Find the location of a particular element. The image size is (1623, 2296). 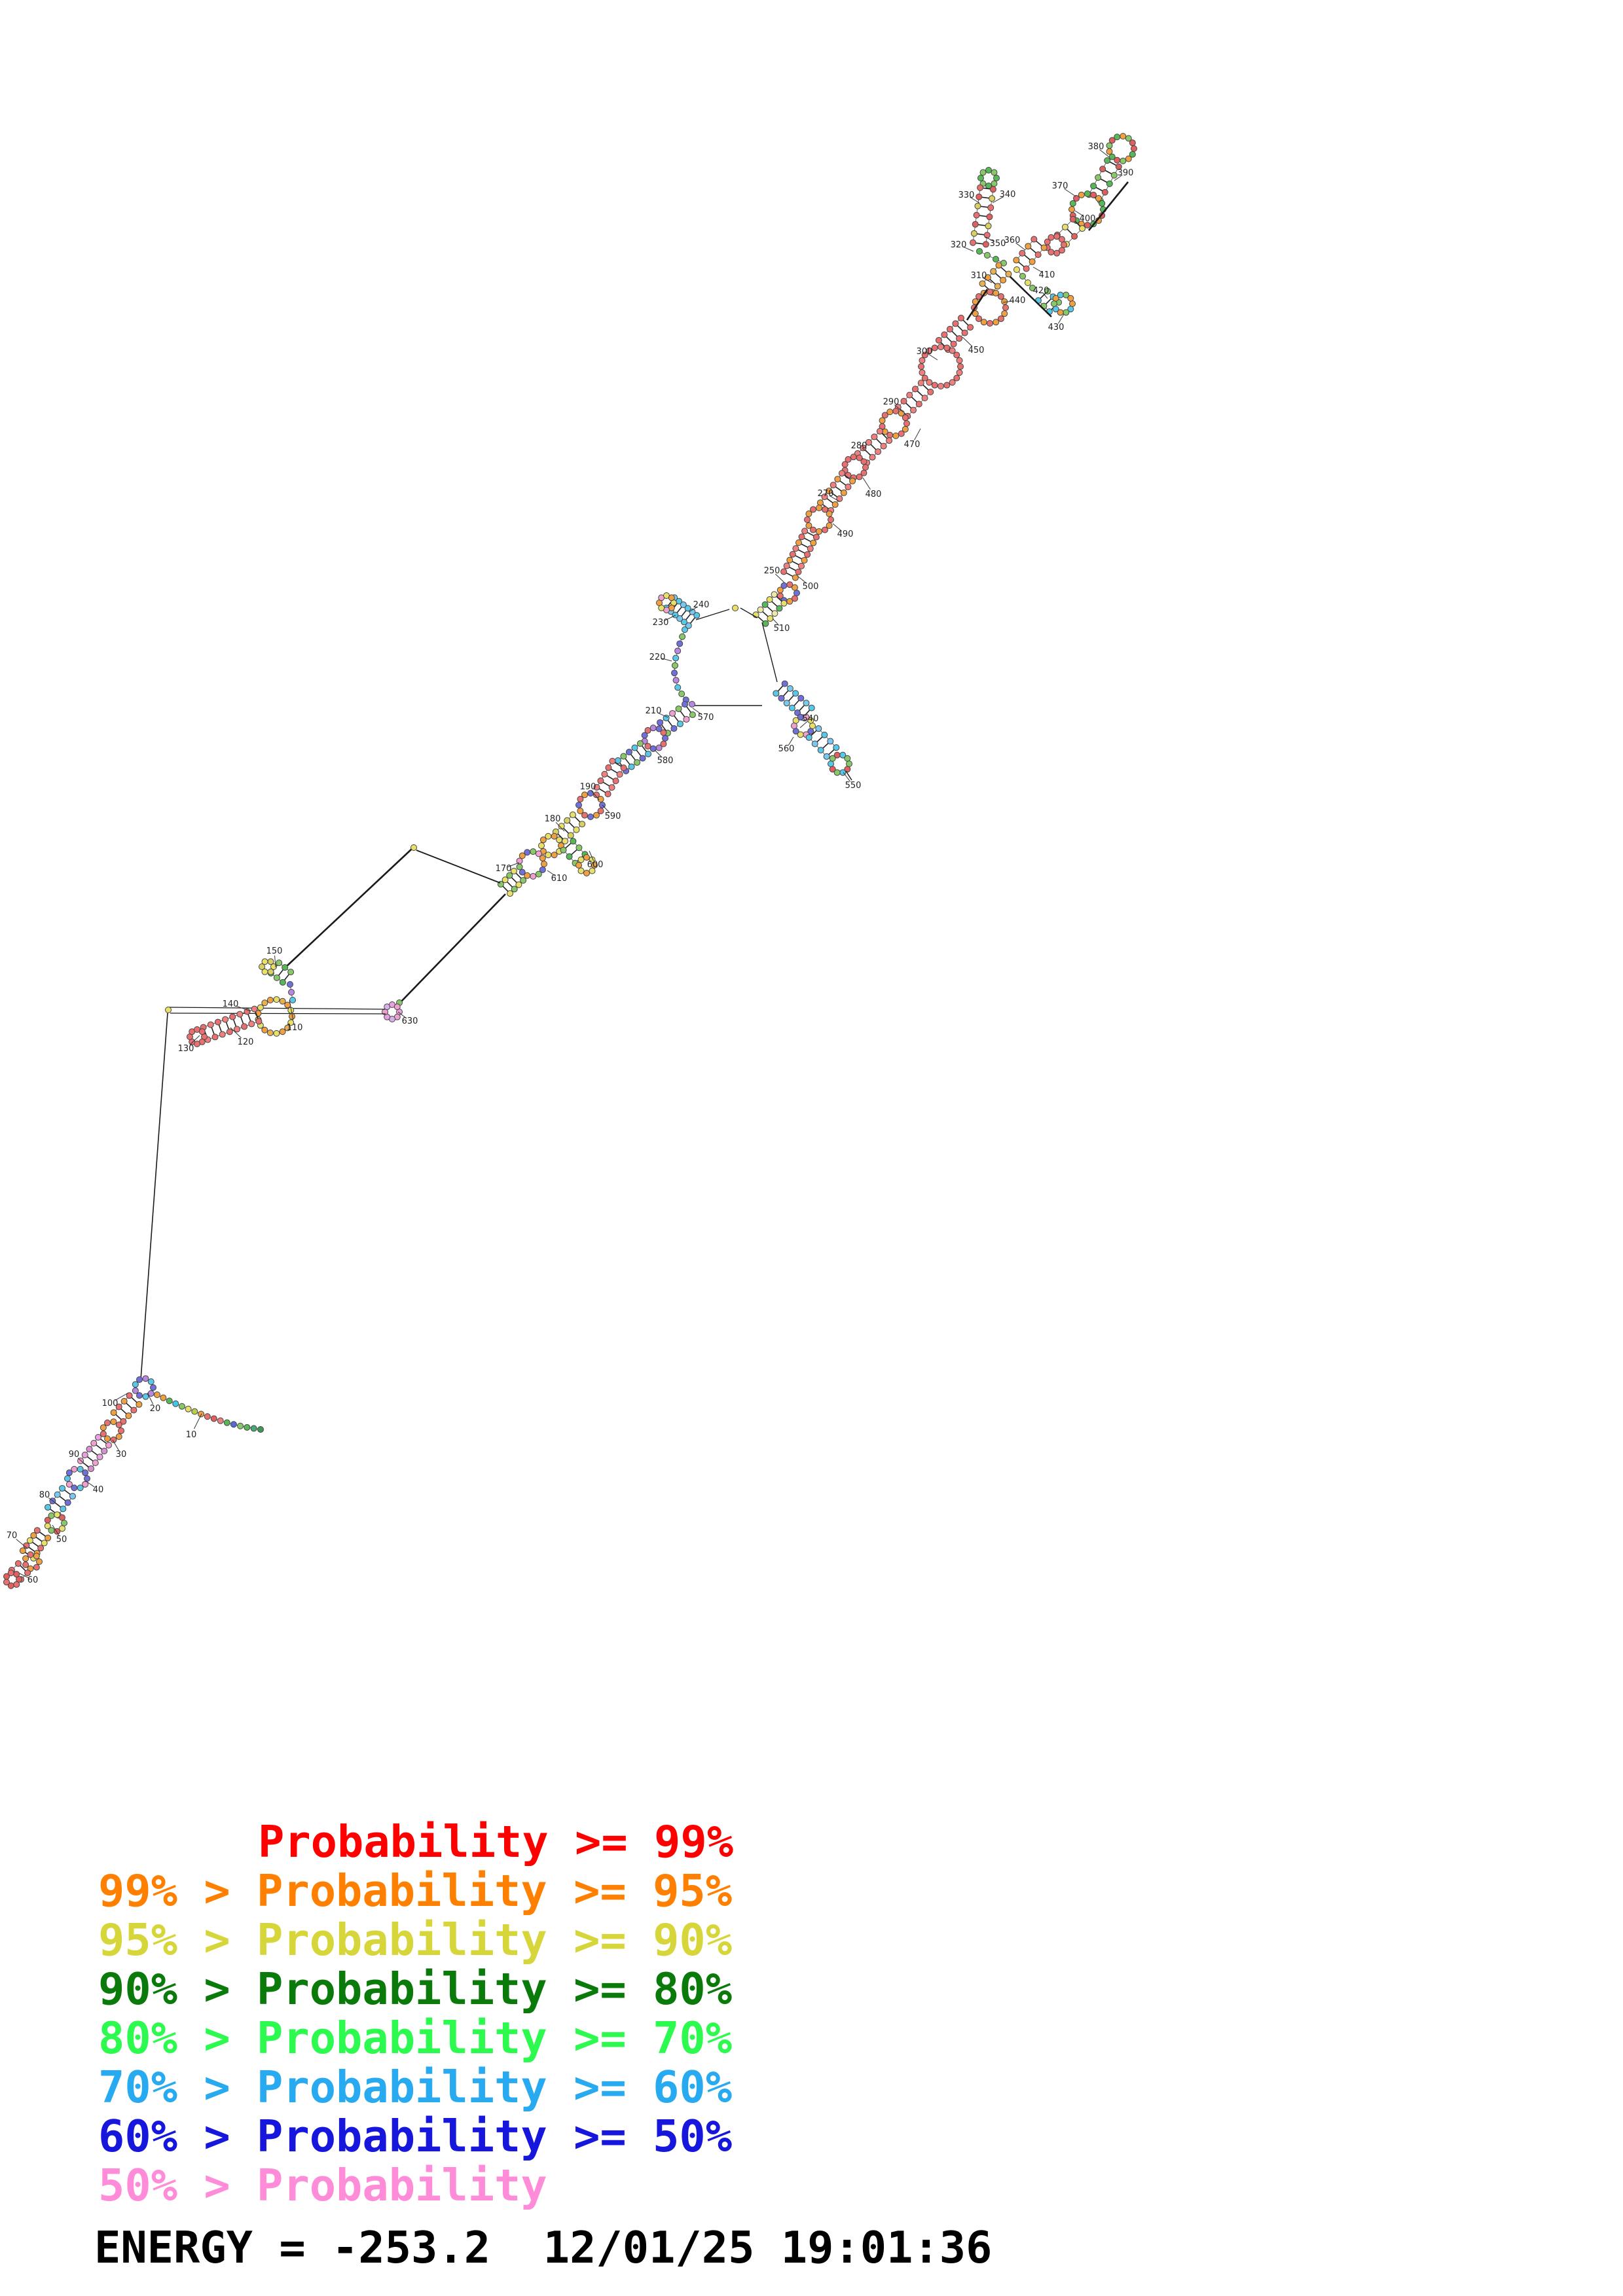

energy-annotation: ENERGY = -253.2 12/01/25 19:01:36 is located at coordinates (543, 2247).